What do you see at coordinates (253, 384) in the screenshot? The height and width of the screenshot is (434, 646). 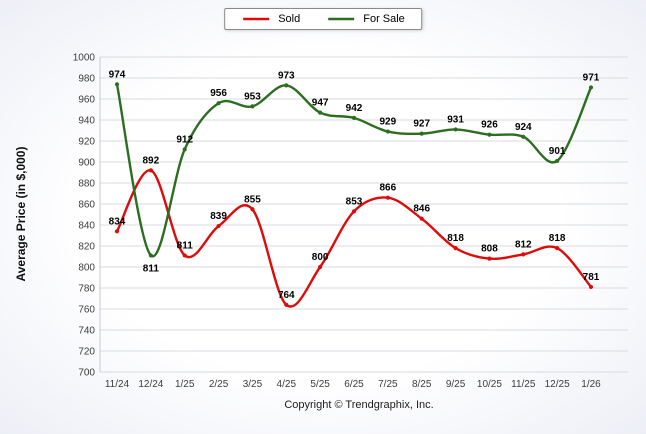 I see `x-tick-label: 3/25` at bounding box center [253, 384].